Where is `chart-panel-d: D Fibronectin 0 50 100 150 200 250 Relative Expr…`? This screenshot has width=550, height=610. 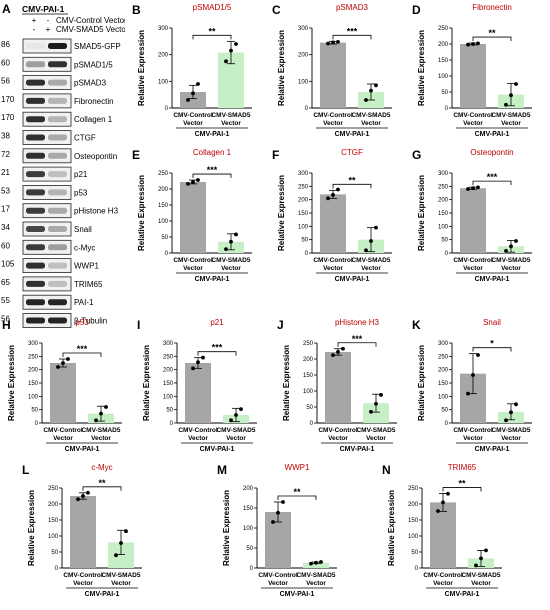 chart-panel-d: D Fibronectin 0 50 100 150 200 250 Relative Expr… is located at coordinates (475, 75).